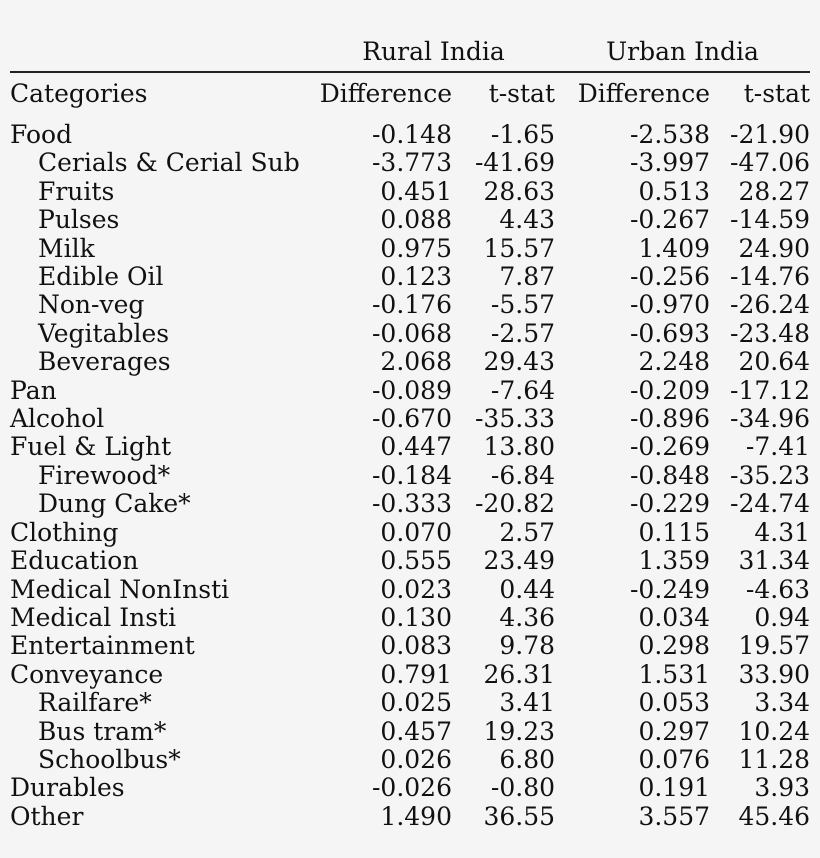 The width and height of the screenshot is (820, 858). What do you see at coordinates (519, 816) in the screenshot?
I see `rural-tstat-cell: 36.55` at bounding box center [519, 816].